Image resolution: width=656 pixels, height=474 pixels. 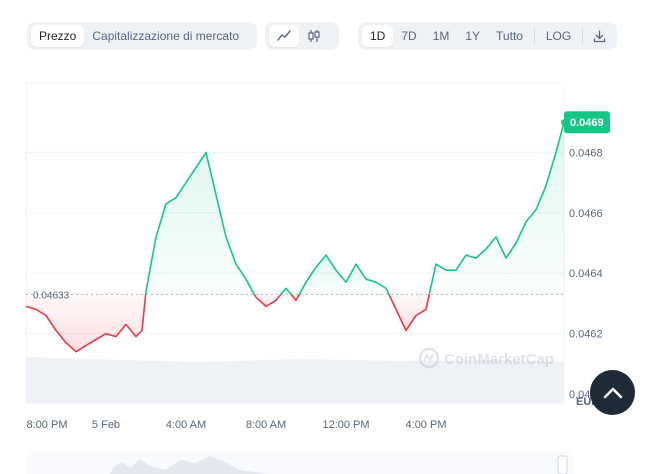 I want to click on range-1m: 1M, so click(x=441, y=36).